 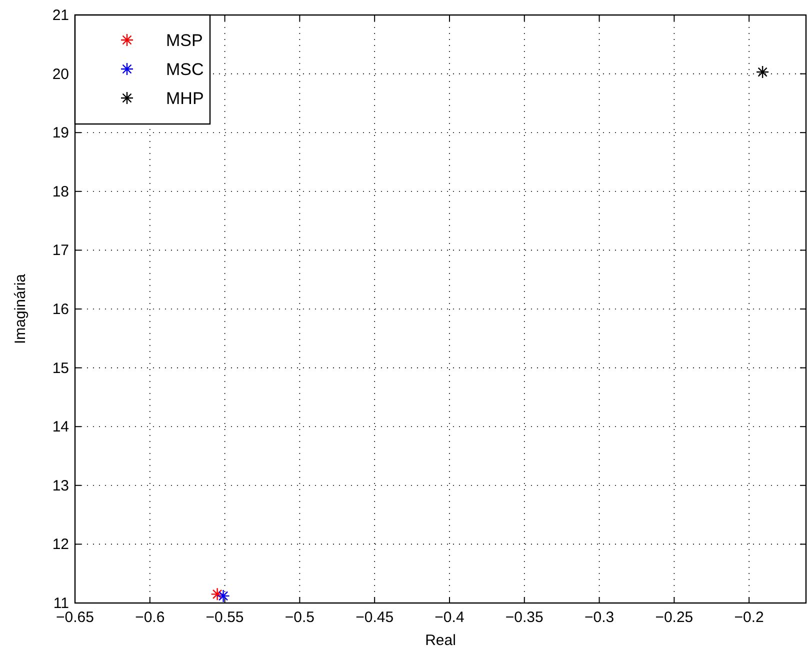 What do you see at coordinates (440, 640) in the screenshot?
I see `x-axis-title: Real` at bounding box center [440, 640].